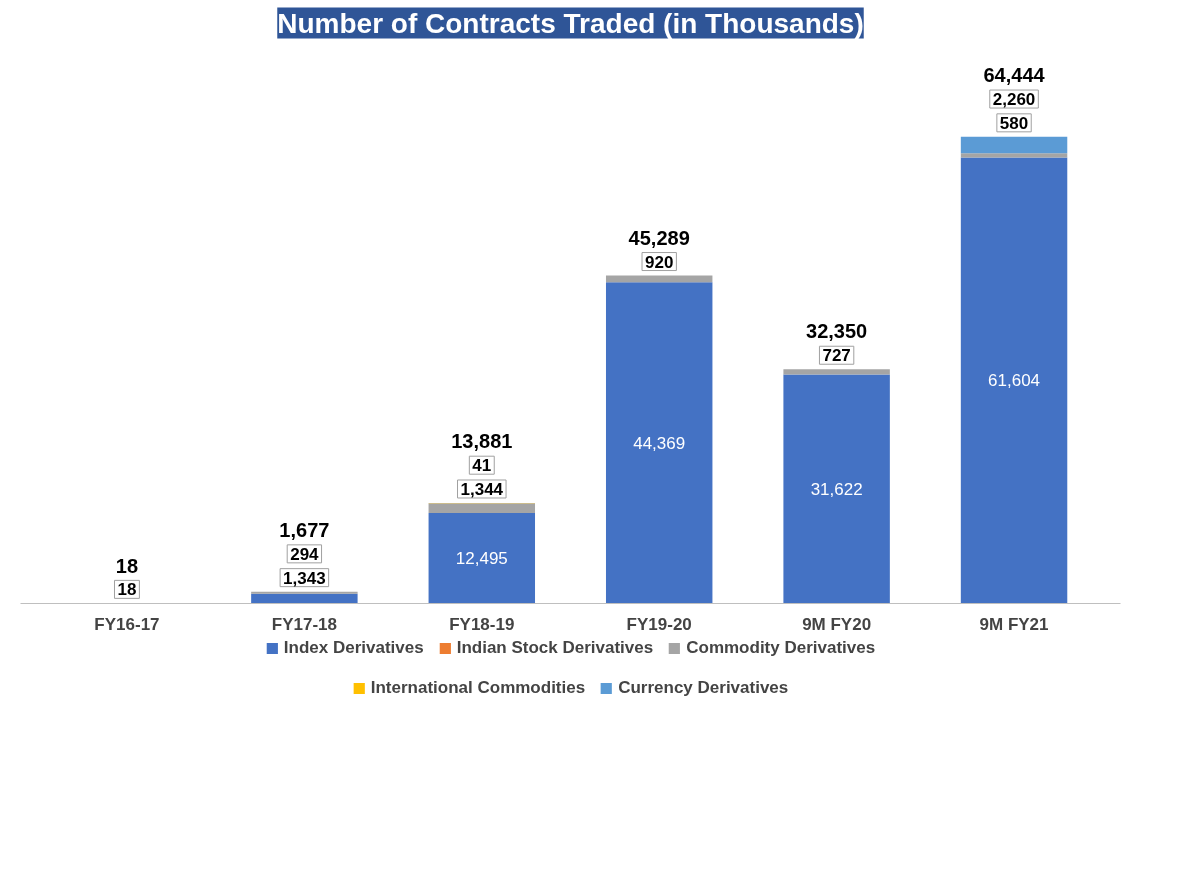  What do you see at coordinates (659, 262) in the screenshot?
I see `data-label: 920` at bounding box center [659, 262].